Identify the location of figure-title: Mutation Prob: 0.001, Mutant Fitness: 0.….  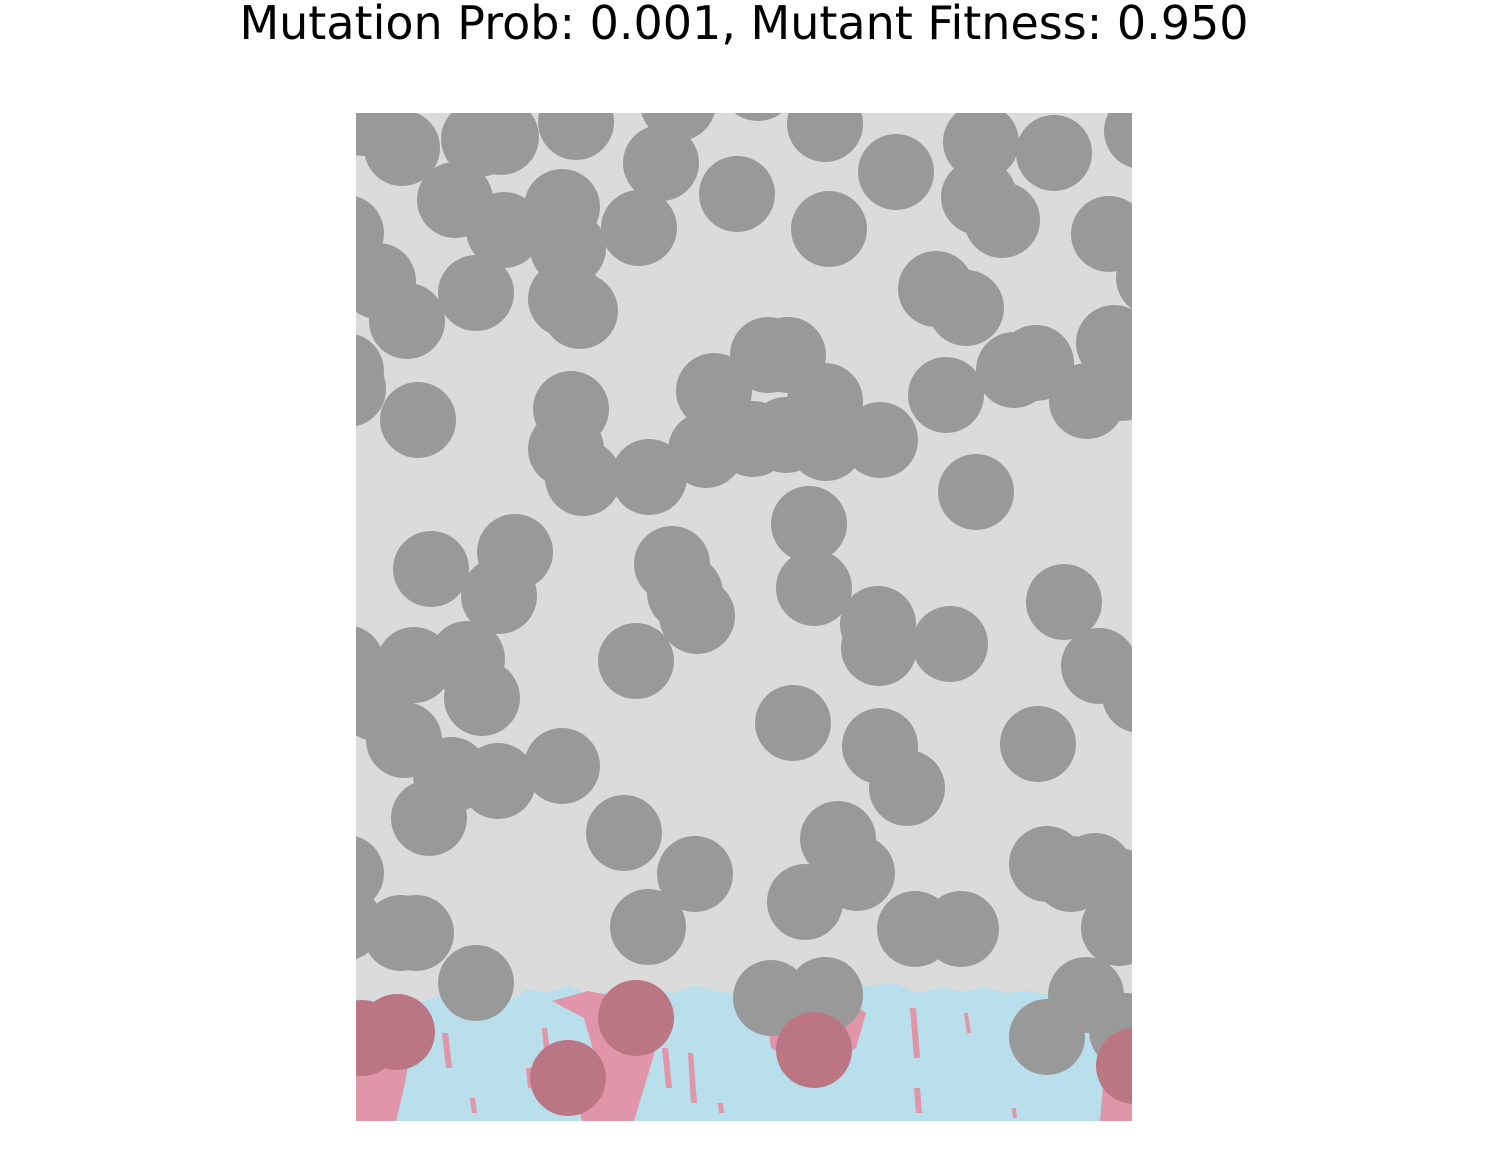
(744, 25).